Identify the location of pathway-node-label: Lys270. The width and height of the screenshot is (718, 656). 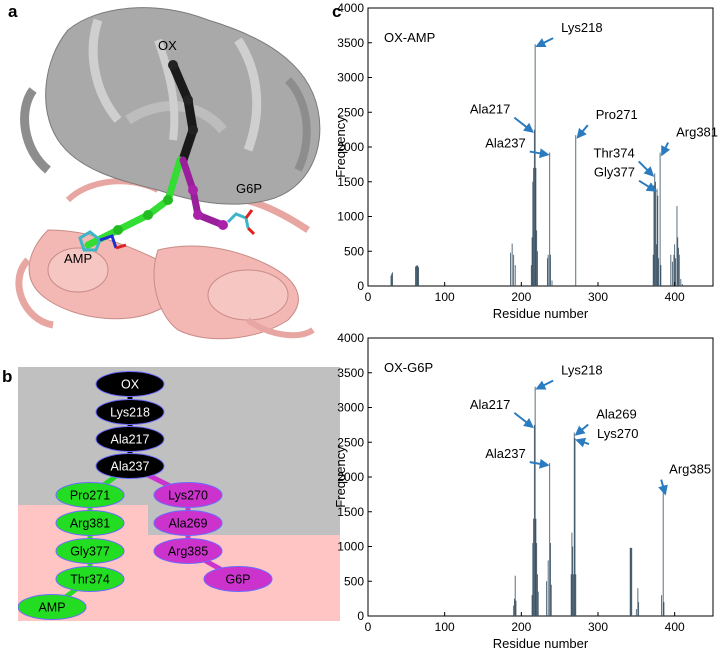
(188, 496).